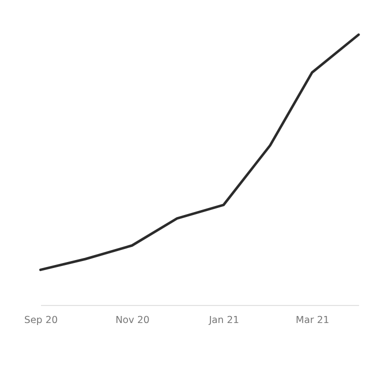 The height and width of the screenshot is (373, 374). What do you see at coordinates (313, 320) in the screenshot?
I see `x-tick-label: Mar 21` at bounding box center [313, 320].